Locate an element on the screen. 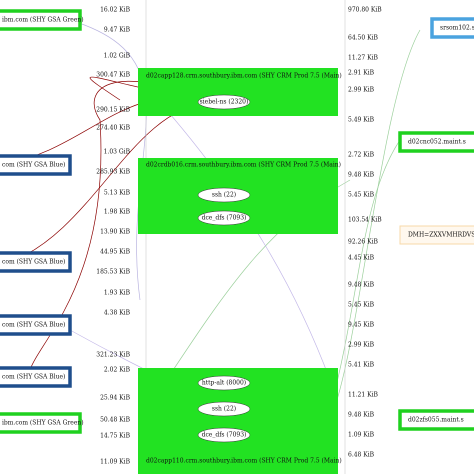 The height and width of the screenshot is (474, 474). edge-label: 1.03 GiB is located at coordinates (117, 152).